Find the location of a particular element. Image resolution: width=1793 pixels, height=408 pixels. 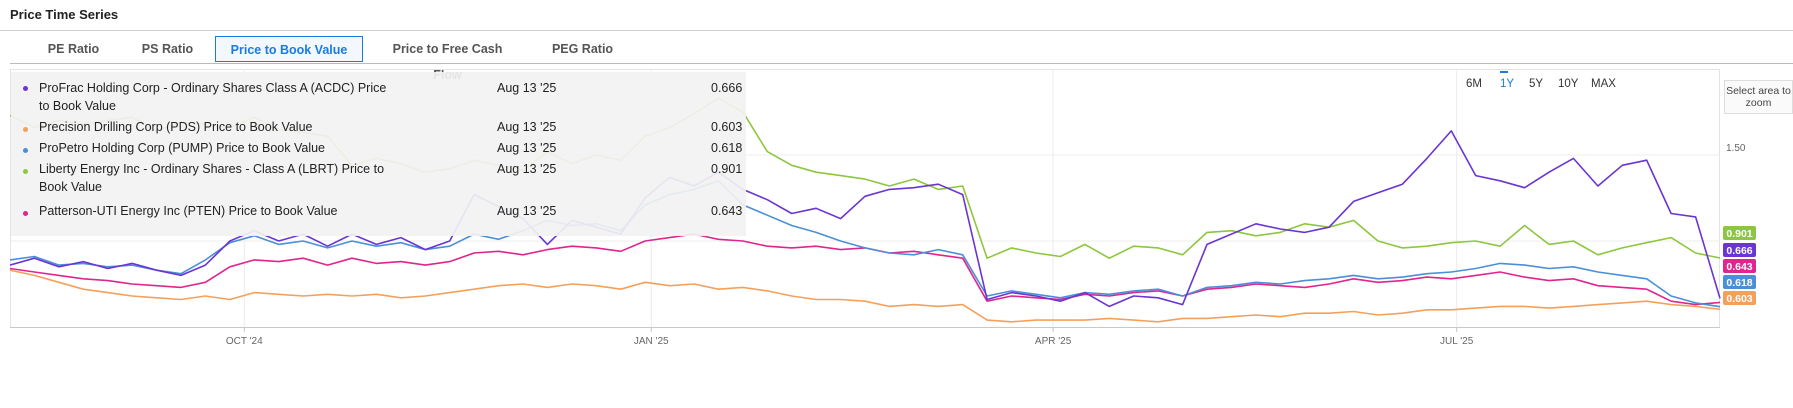

range-active-marker is located at coordinates (1504, 72).